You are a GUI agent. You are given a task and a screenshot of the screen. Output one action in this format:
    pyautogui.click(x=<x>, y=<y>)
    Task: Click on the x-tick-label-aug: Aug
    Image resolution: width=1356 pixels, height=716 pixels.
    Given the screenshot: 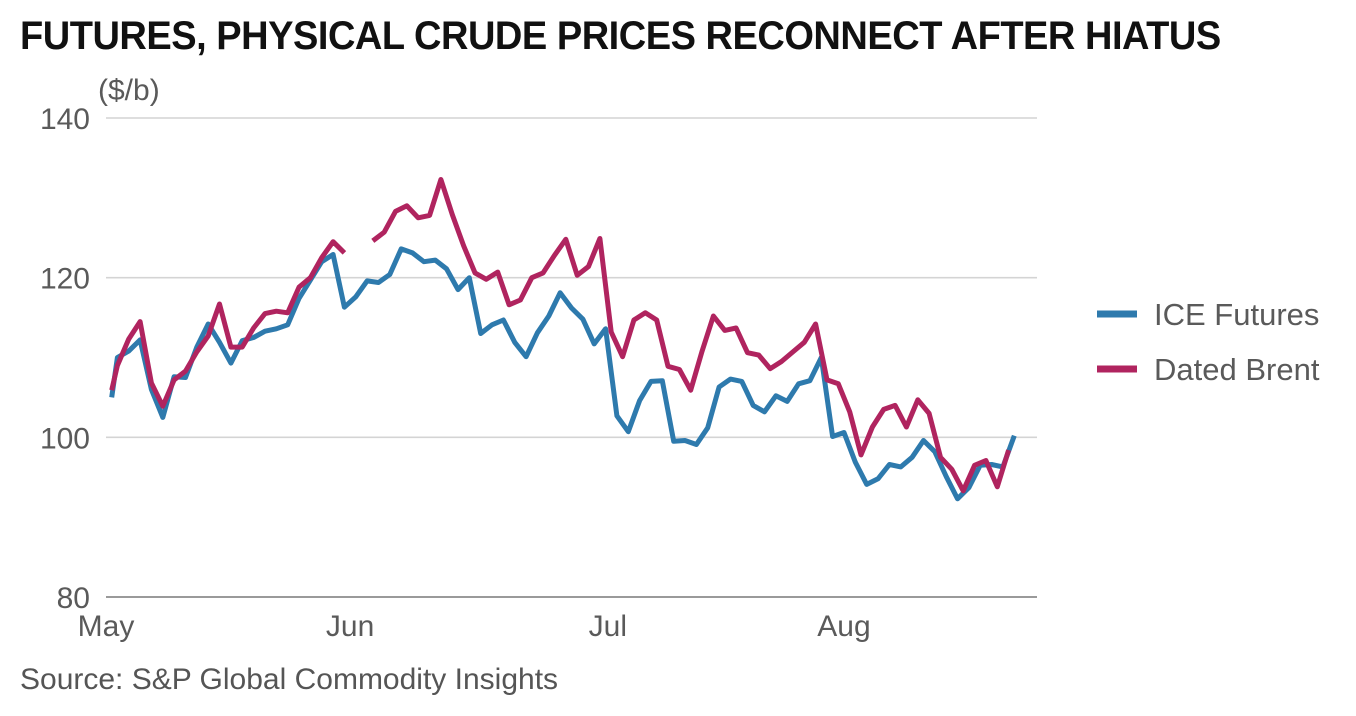 What is the action you would take?
    pyautogui.click(x=843, y=626)
    